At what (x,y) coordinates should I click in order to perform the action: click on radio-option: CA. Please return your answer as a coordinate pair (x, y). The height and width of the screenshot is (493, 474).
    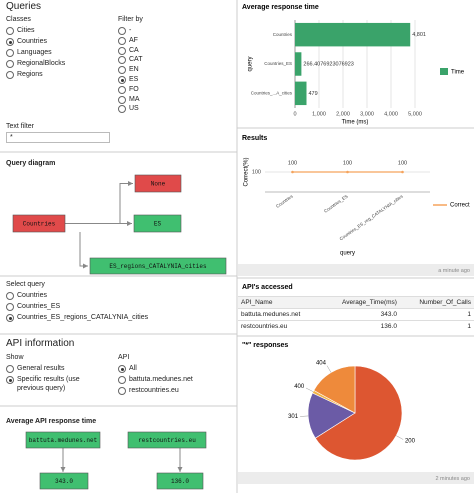
    Looking at the image, I should click on (168, 50).